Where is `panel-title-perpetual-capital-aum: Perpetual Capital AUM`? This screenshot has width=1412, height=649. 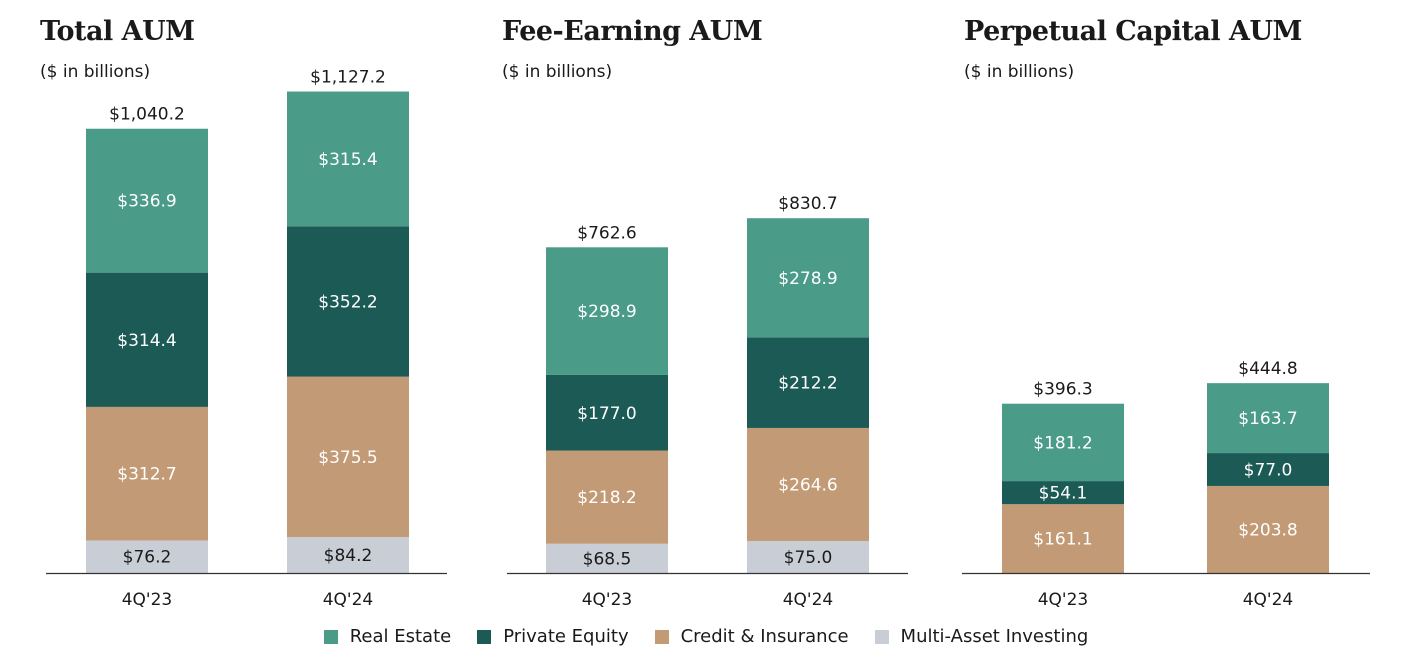
panel-title-perpetual-capital-aum: Perpetual Capital AUM is located at coordinates (1133, 31).